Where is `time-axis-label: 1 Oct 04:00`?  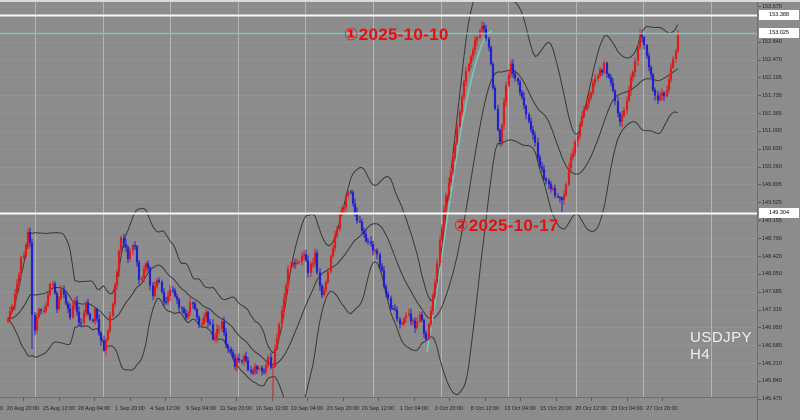
time-axis-label: 1 Oct 04:00 is located at coordinates (413, 408).